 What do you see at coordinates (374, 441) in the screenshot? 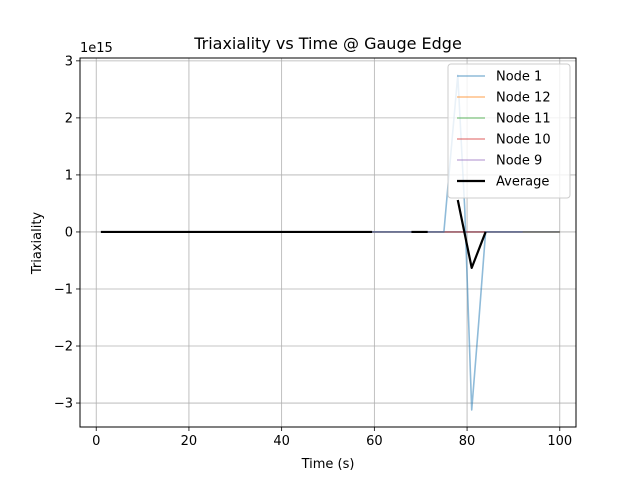
I see `x-tick-label: 60` at bounding box center [374, 441].